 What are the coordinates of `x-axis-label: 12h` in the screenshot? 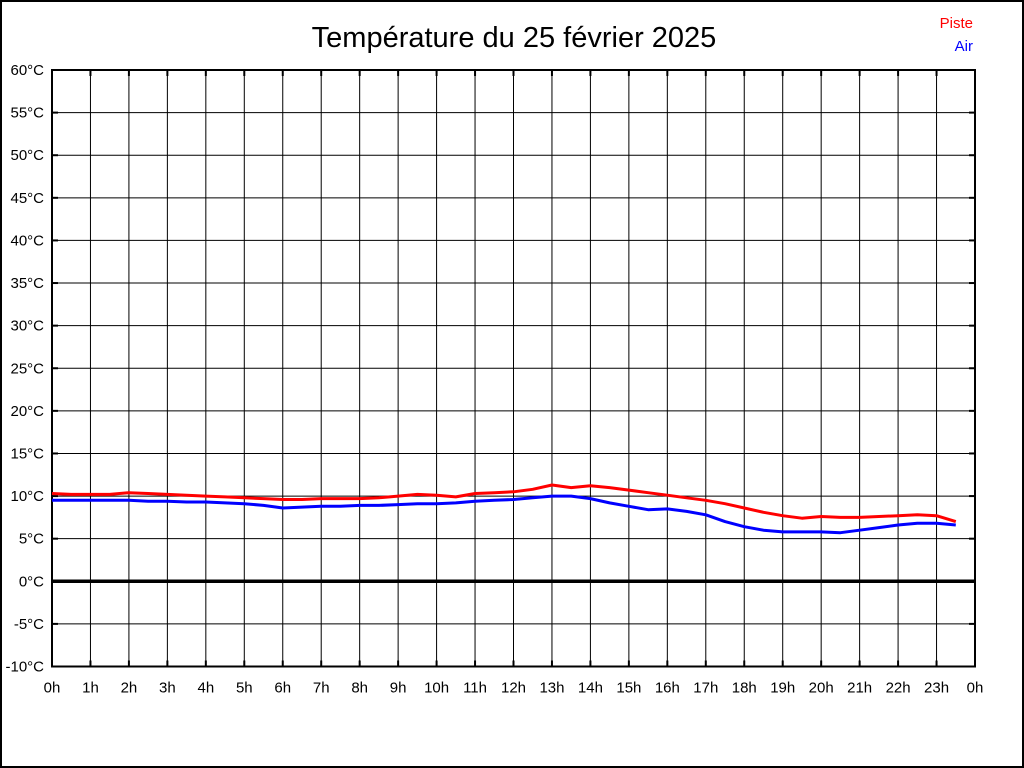 It's located at (513, 688).